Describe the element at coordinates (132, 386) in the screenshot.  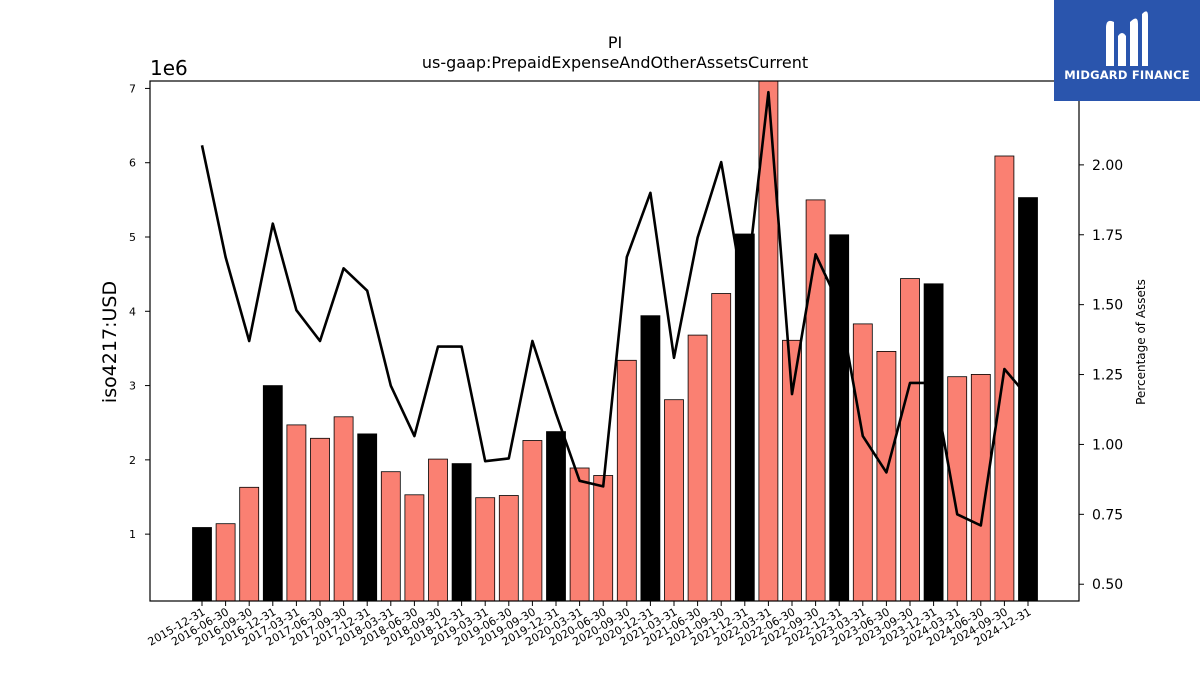
I see `y-tick-label: 3` at that location.